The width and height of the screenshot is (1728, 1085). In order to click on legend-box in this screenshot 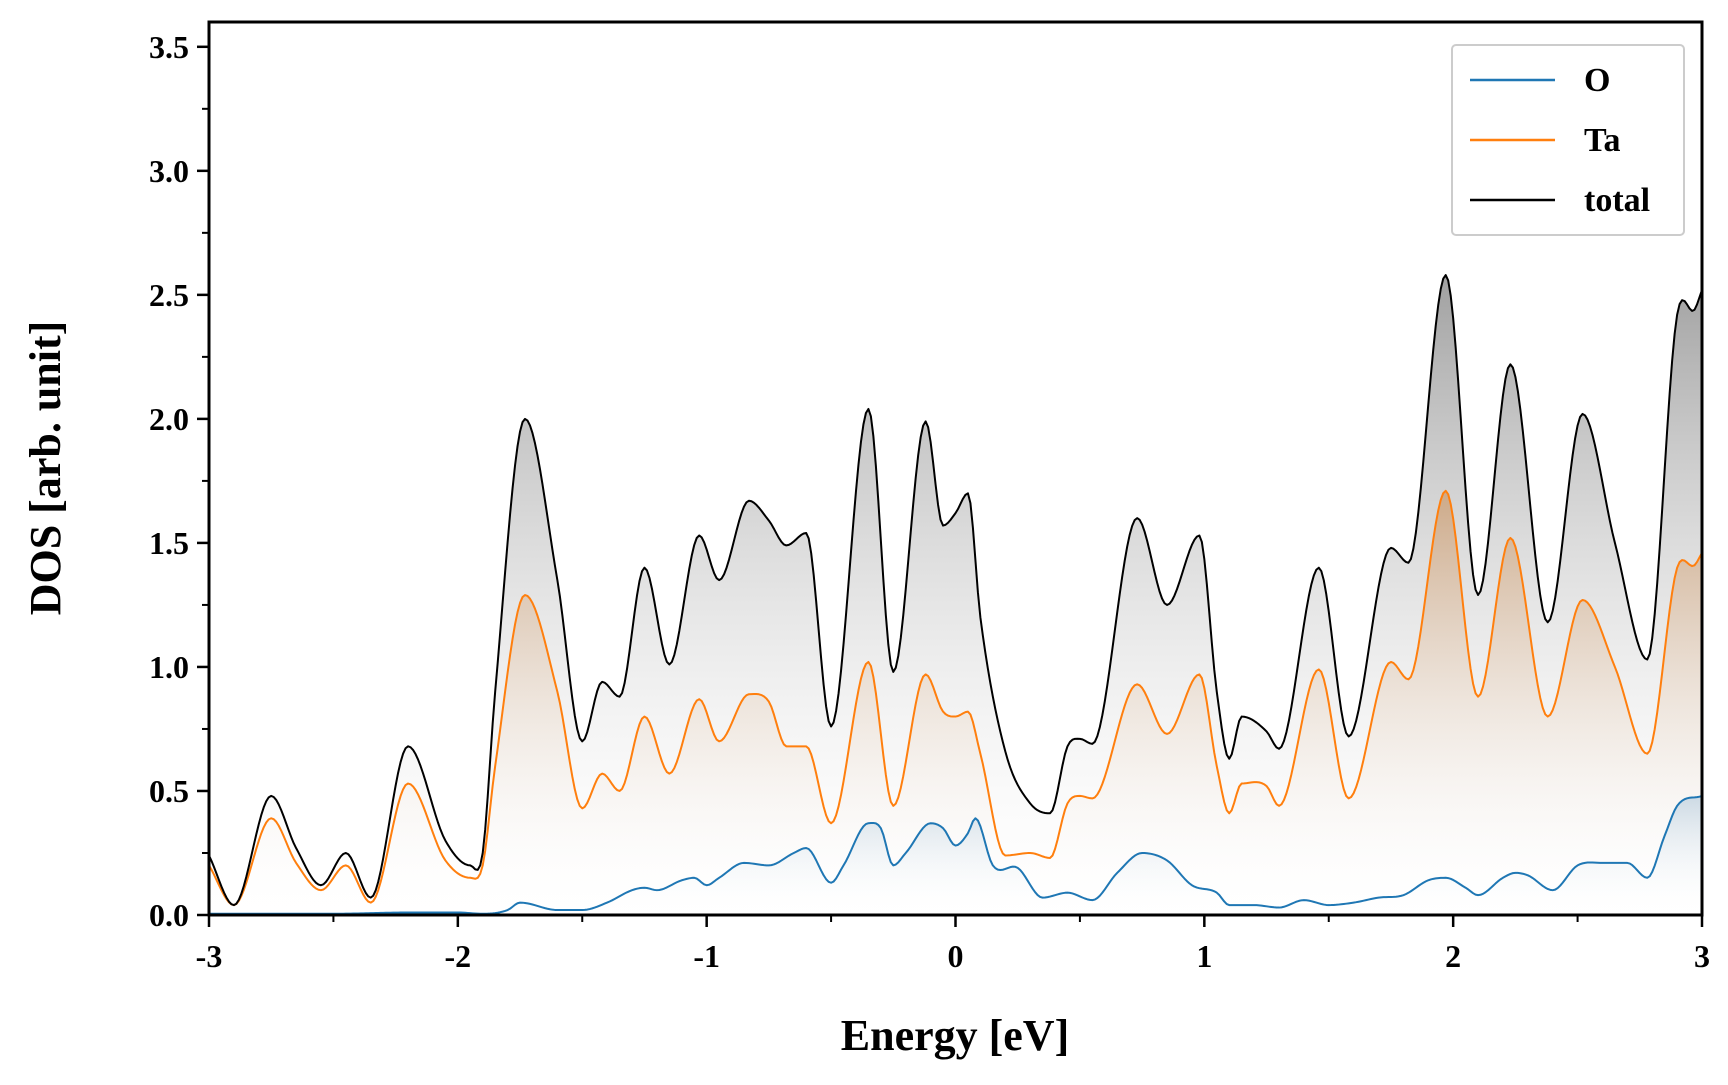, I will do `click(1568, 140)`.